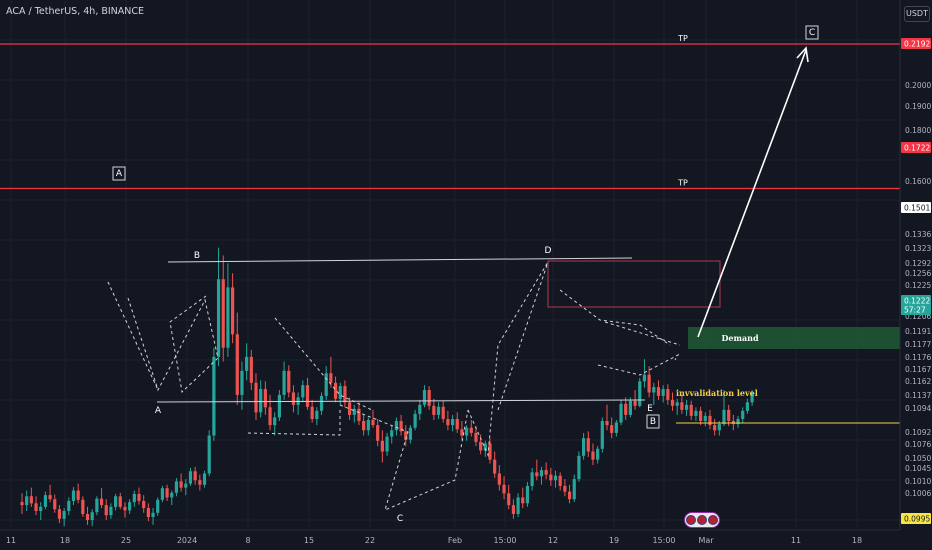  I want to click on price-tick-label: 0.1010, so click(918, 481).